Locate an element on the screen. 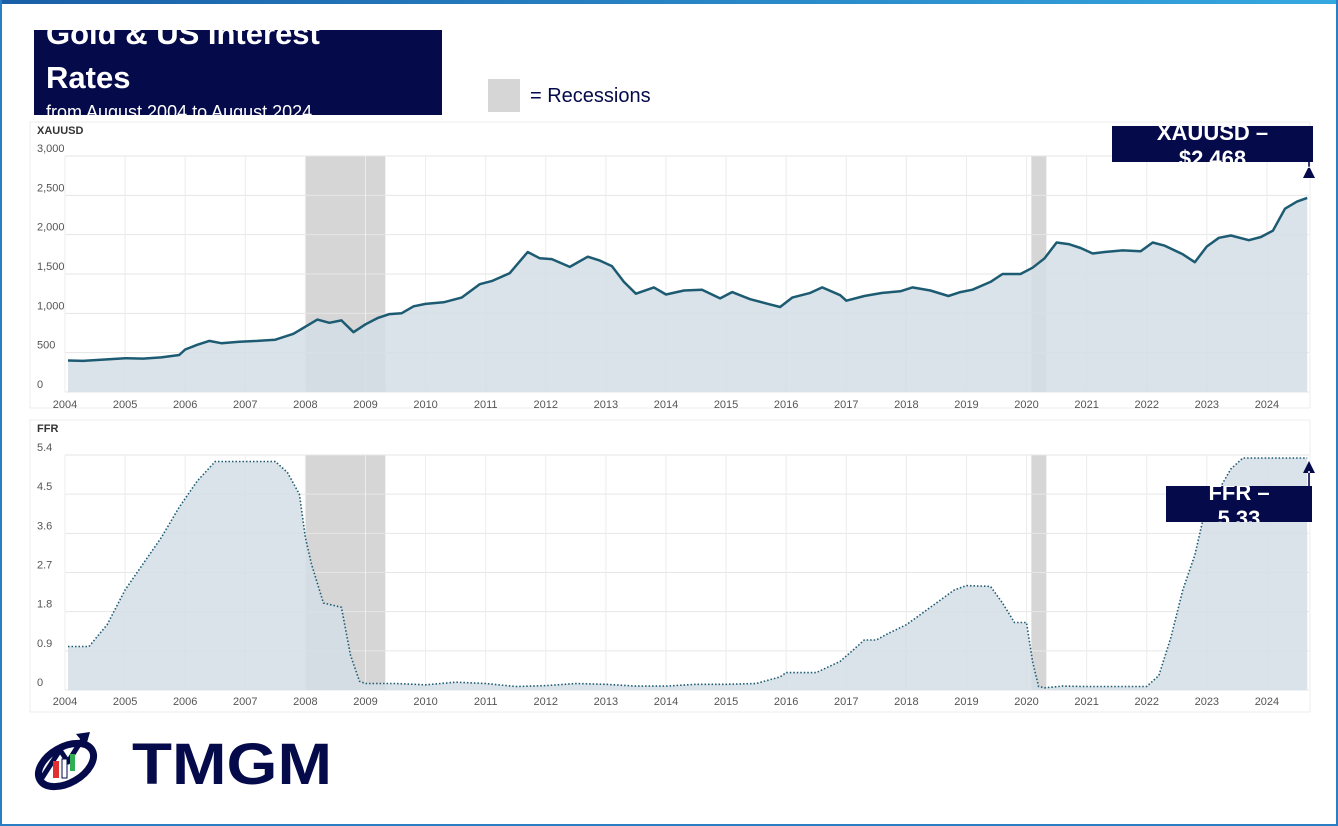 The height and width of the screenshot is (826, 1338). right-border is located at coordinates (1337, 413).